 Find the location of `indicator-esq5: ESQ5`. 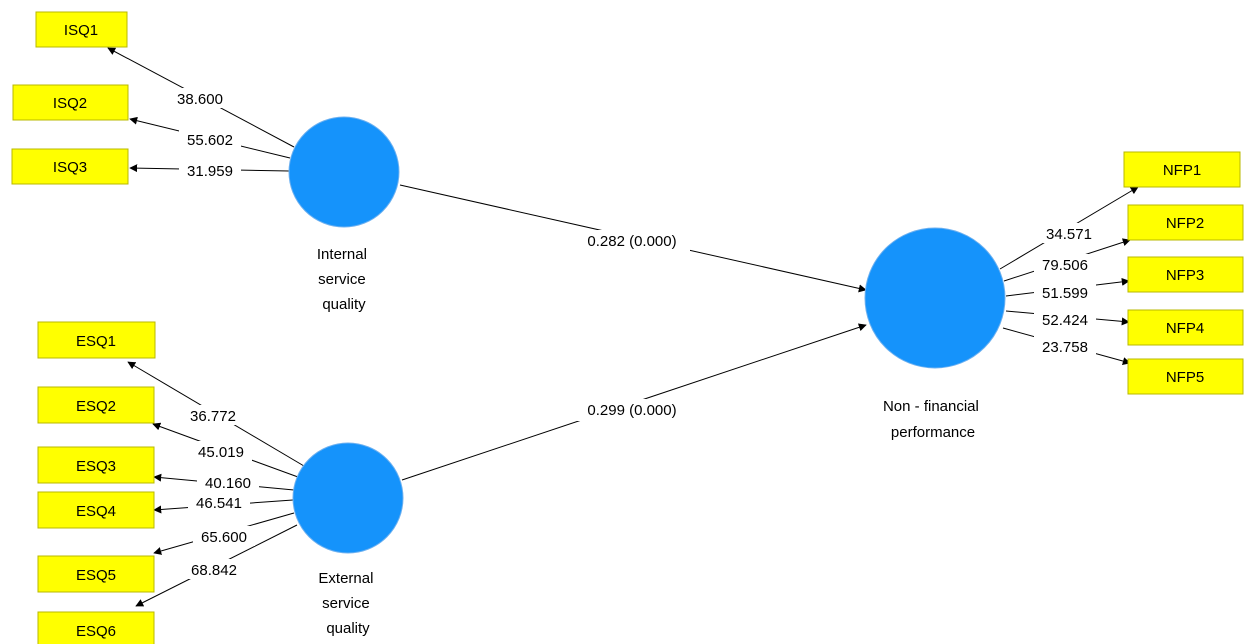

indicator-esq5: ESQ5 is located at coordinates (96, 574).